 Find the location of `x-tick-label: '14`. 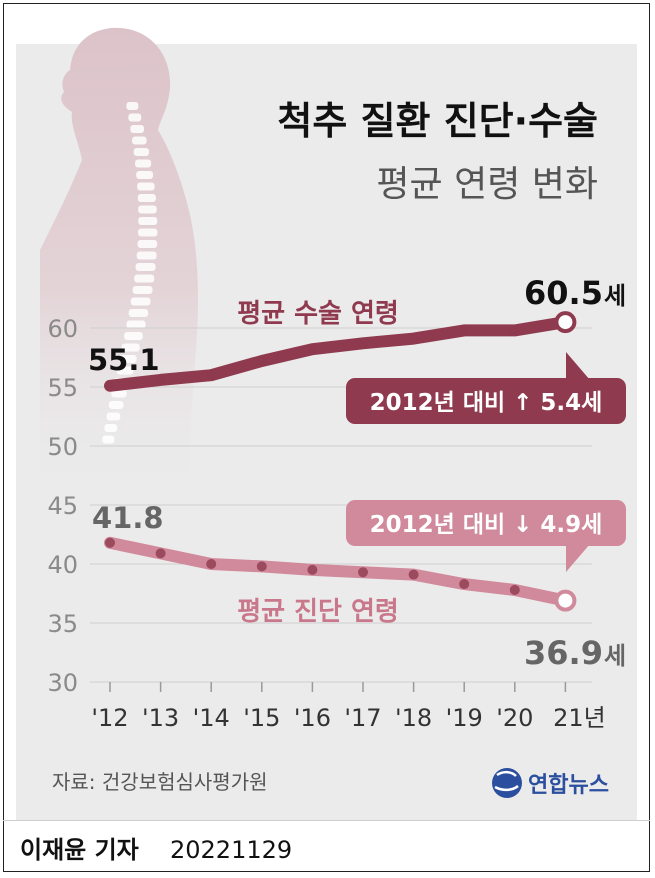

x-tick-label: '14 is located at coordinates (211, 718).